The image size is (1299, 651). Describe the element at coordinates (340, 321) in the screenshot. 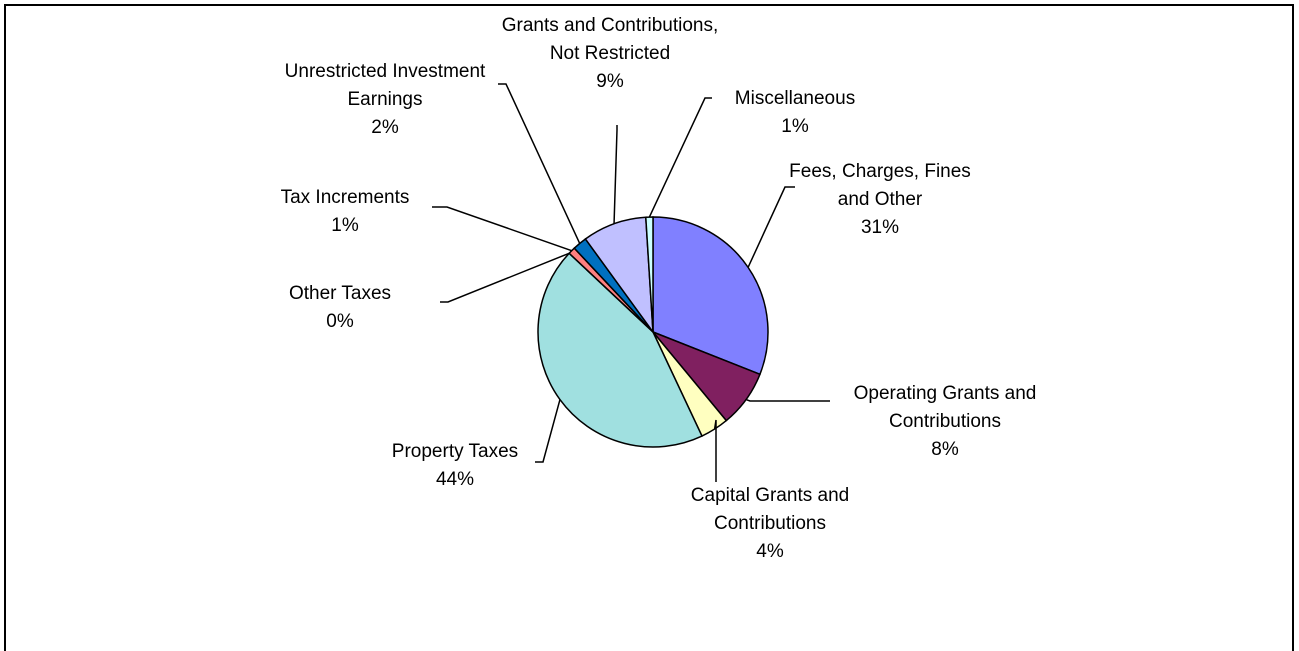

I see `value-label: 0%` at that location.